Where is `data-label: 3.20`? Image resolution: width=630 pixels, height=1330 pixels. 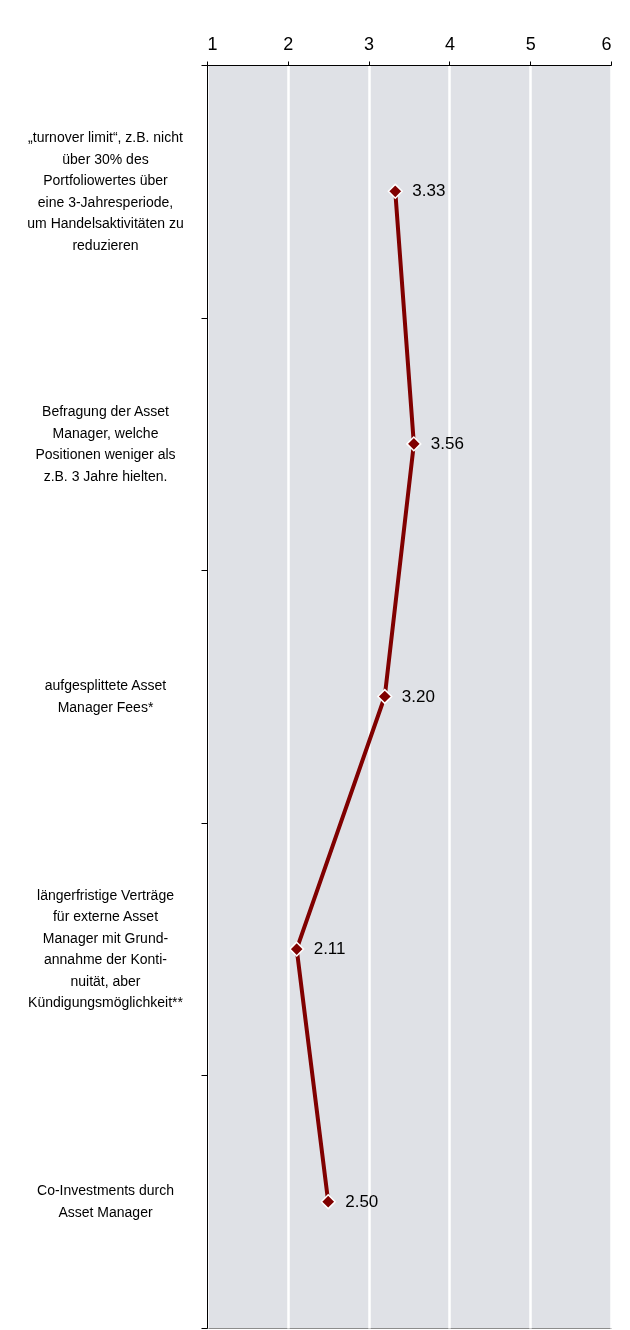 data-label: 3.20 is located at coordinates (418, 696).